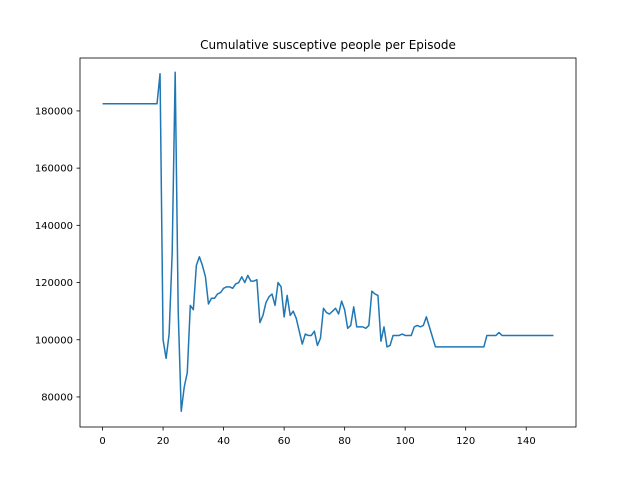 This screenshot has height=480, width=640. Describe the element at coordinates (54, 111) in the screenshot. I see `y-tick-label: 180000` at that location.